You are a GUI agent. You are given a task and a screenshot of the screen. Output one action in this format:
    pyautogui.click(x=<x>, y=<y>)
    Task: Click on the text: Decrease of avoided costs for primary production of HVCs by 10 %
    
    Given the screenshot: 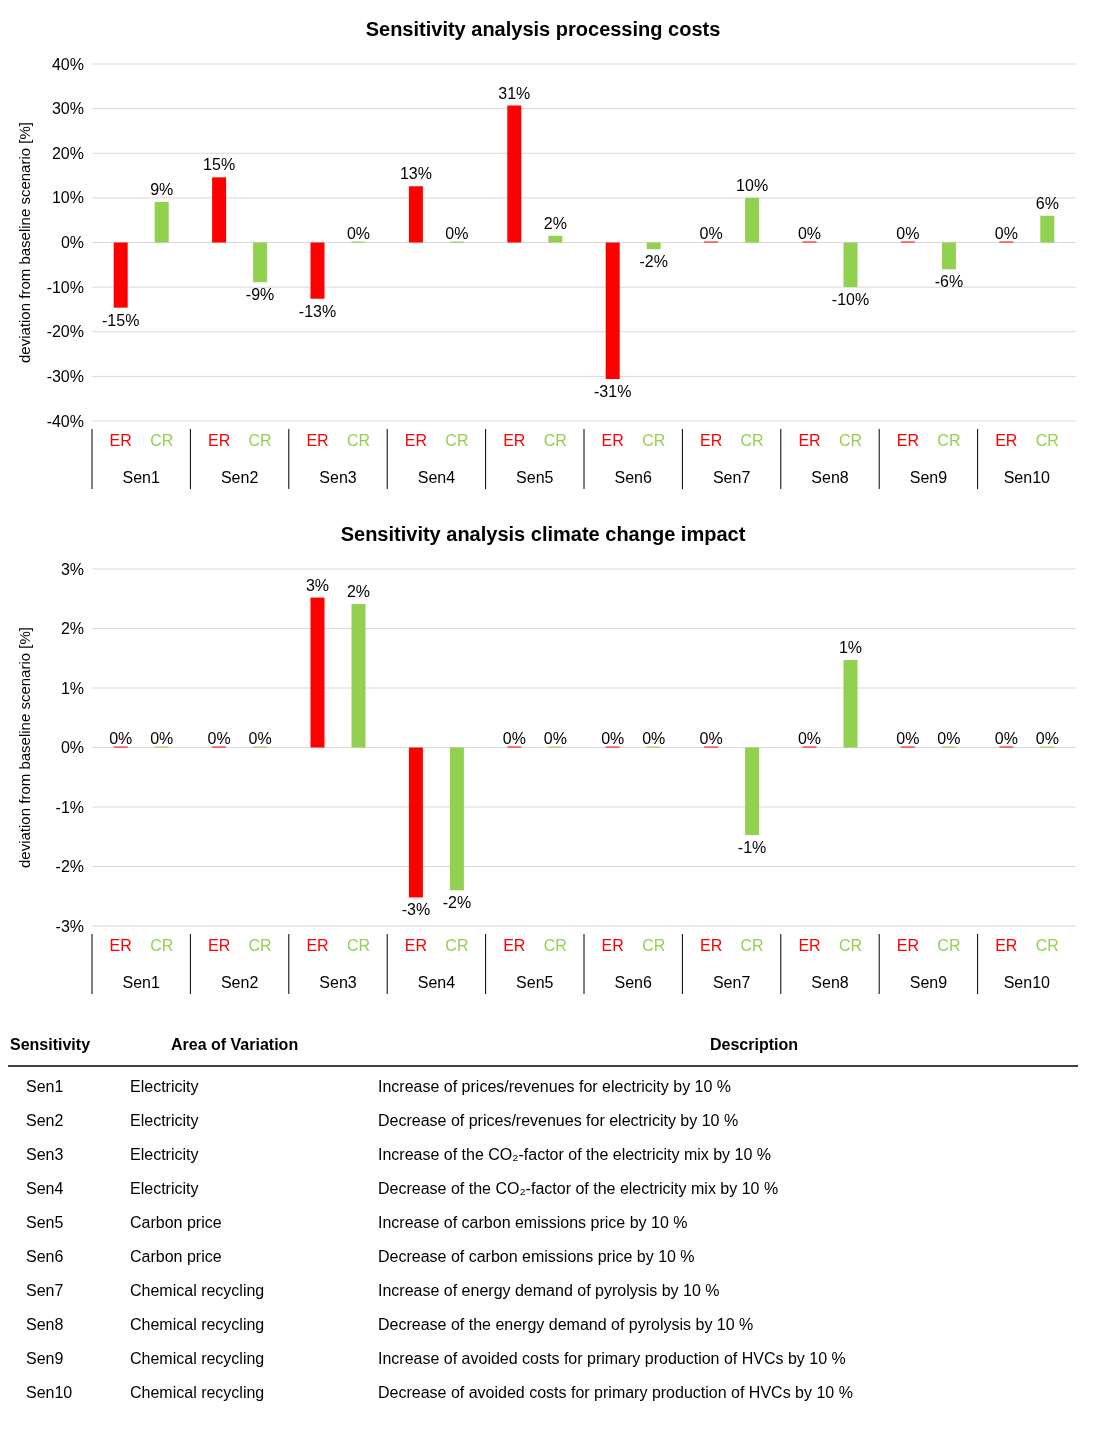 What is the action you would take?
    pyautogui.click(x=615, y=1392)
    